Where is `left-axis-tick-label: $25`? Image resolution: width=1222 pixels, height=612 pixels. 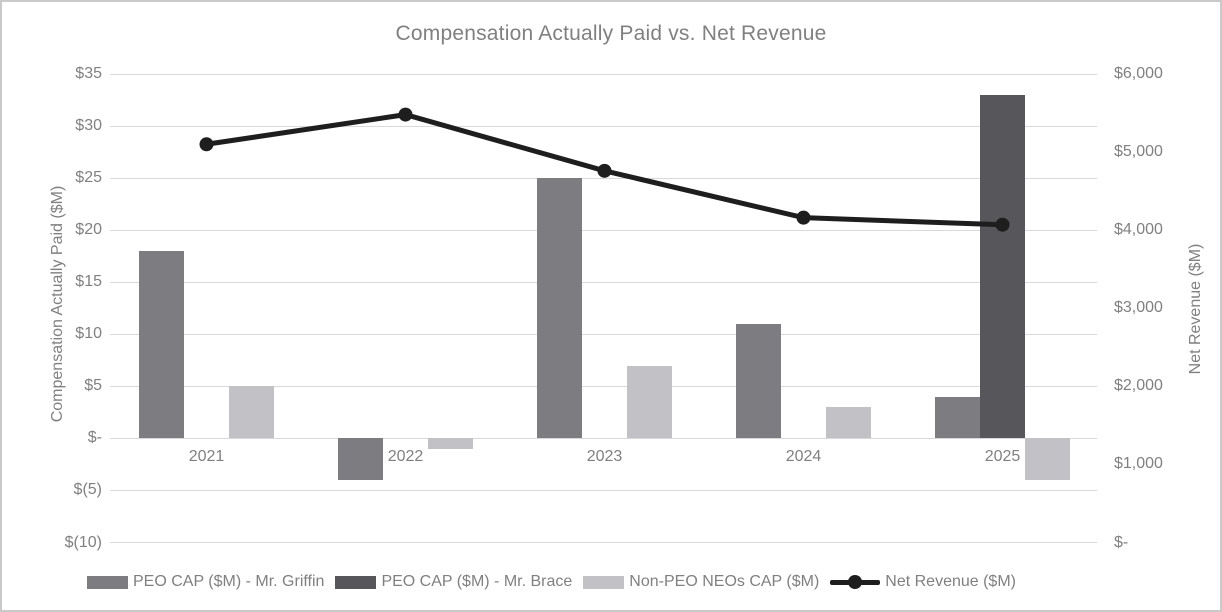 left-axis-tick-label: $25 is located at coordinates (88, 178).